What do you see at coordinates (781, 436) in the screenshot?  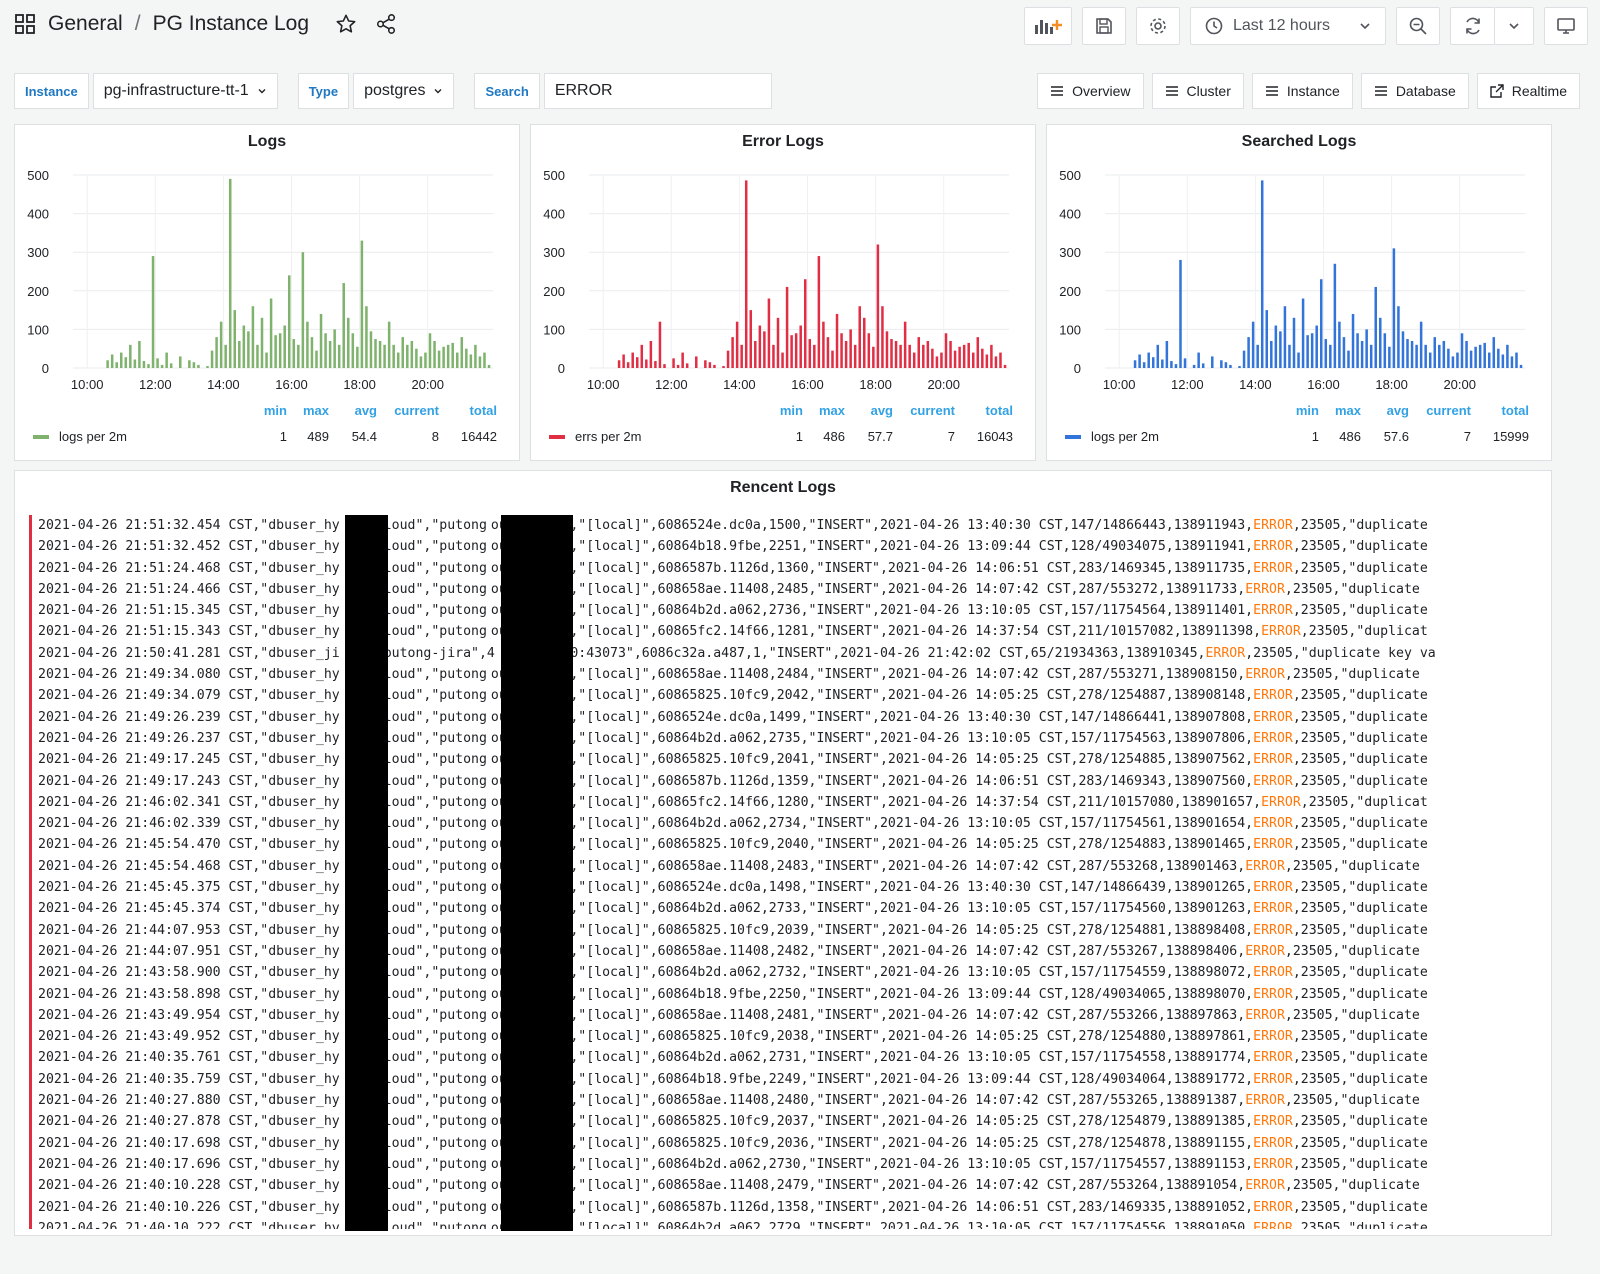 I see `legend-series: errs per 2m 1 486 57.7 7 16043` at bounding box center [781, 436].